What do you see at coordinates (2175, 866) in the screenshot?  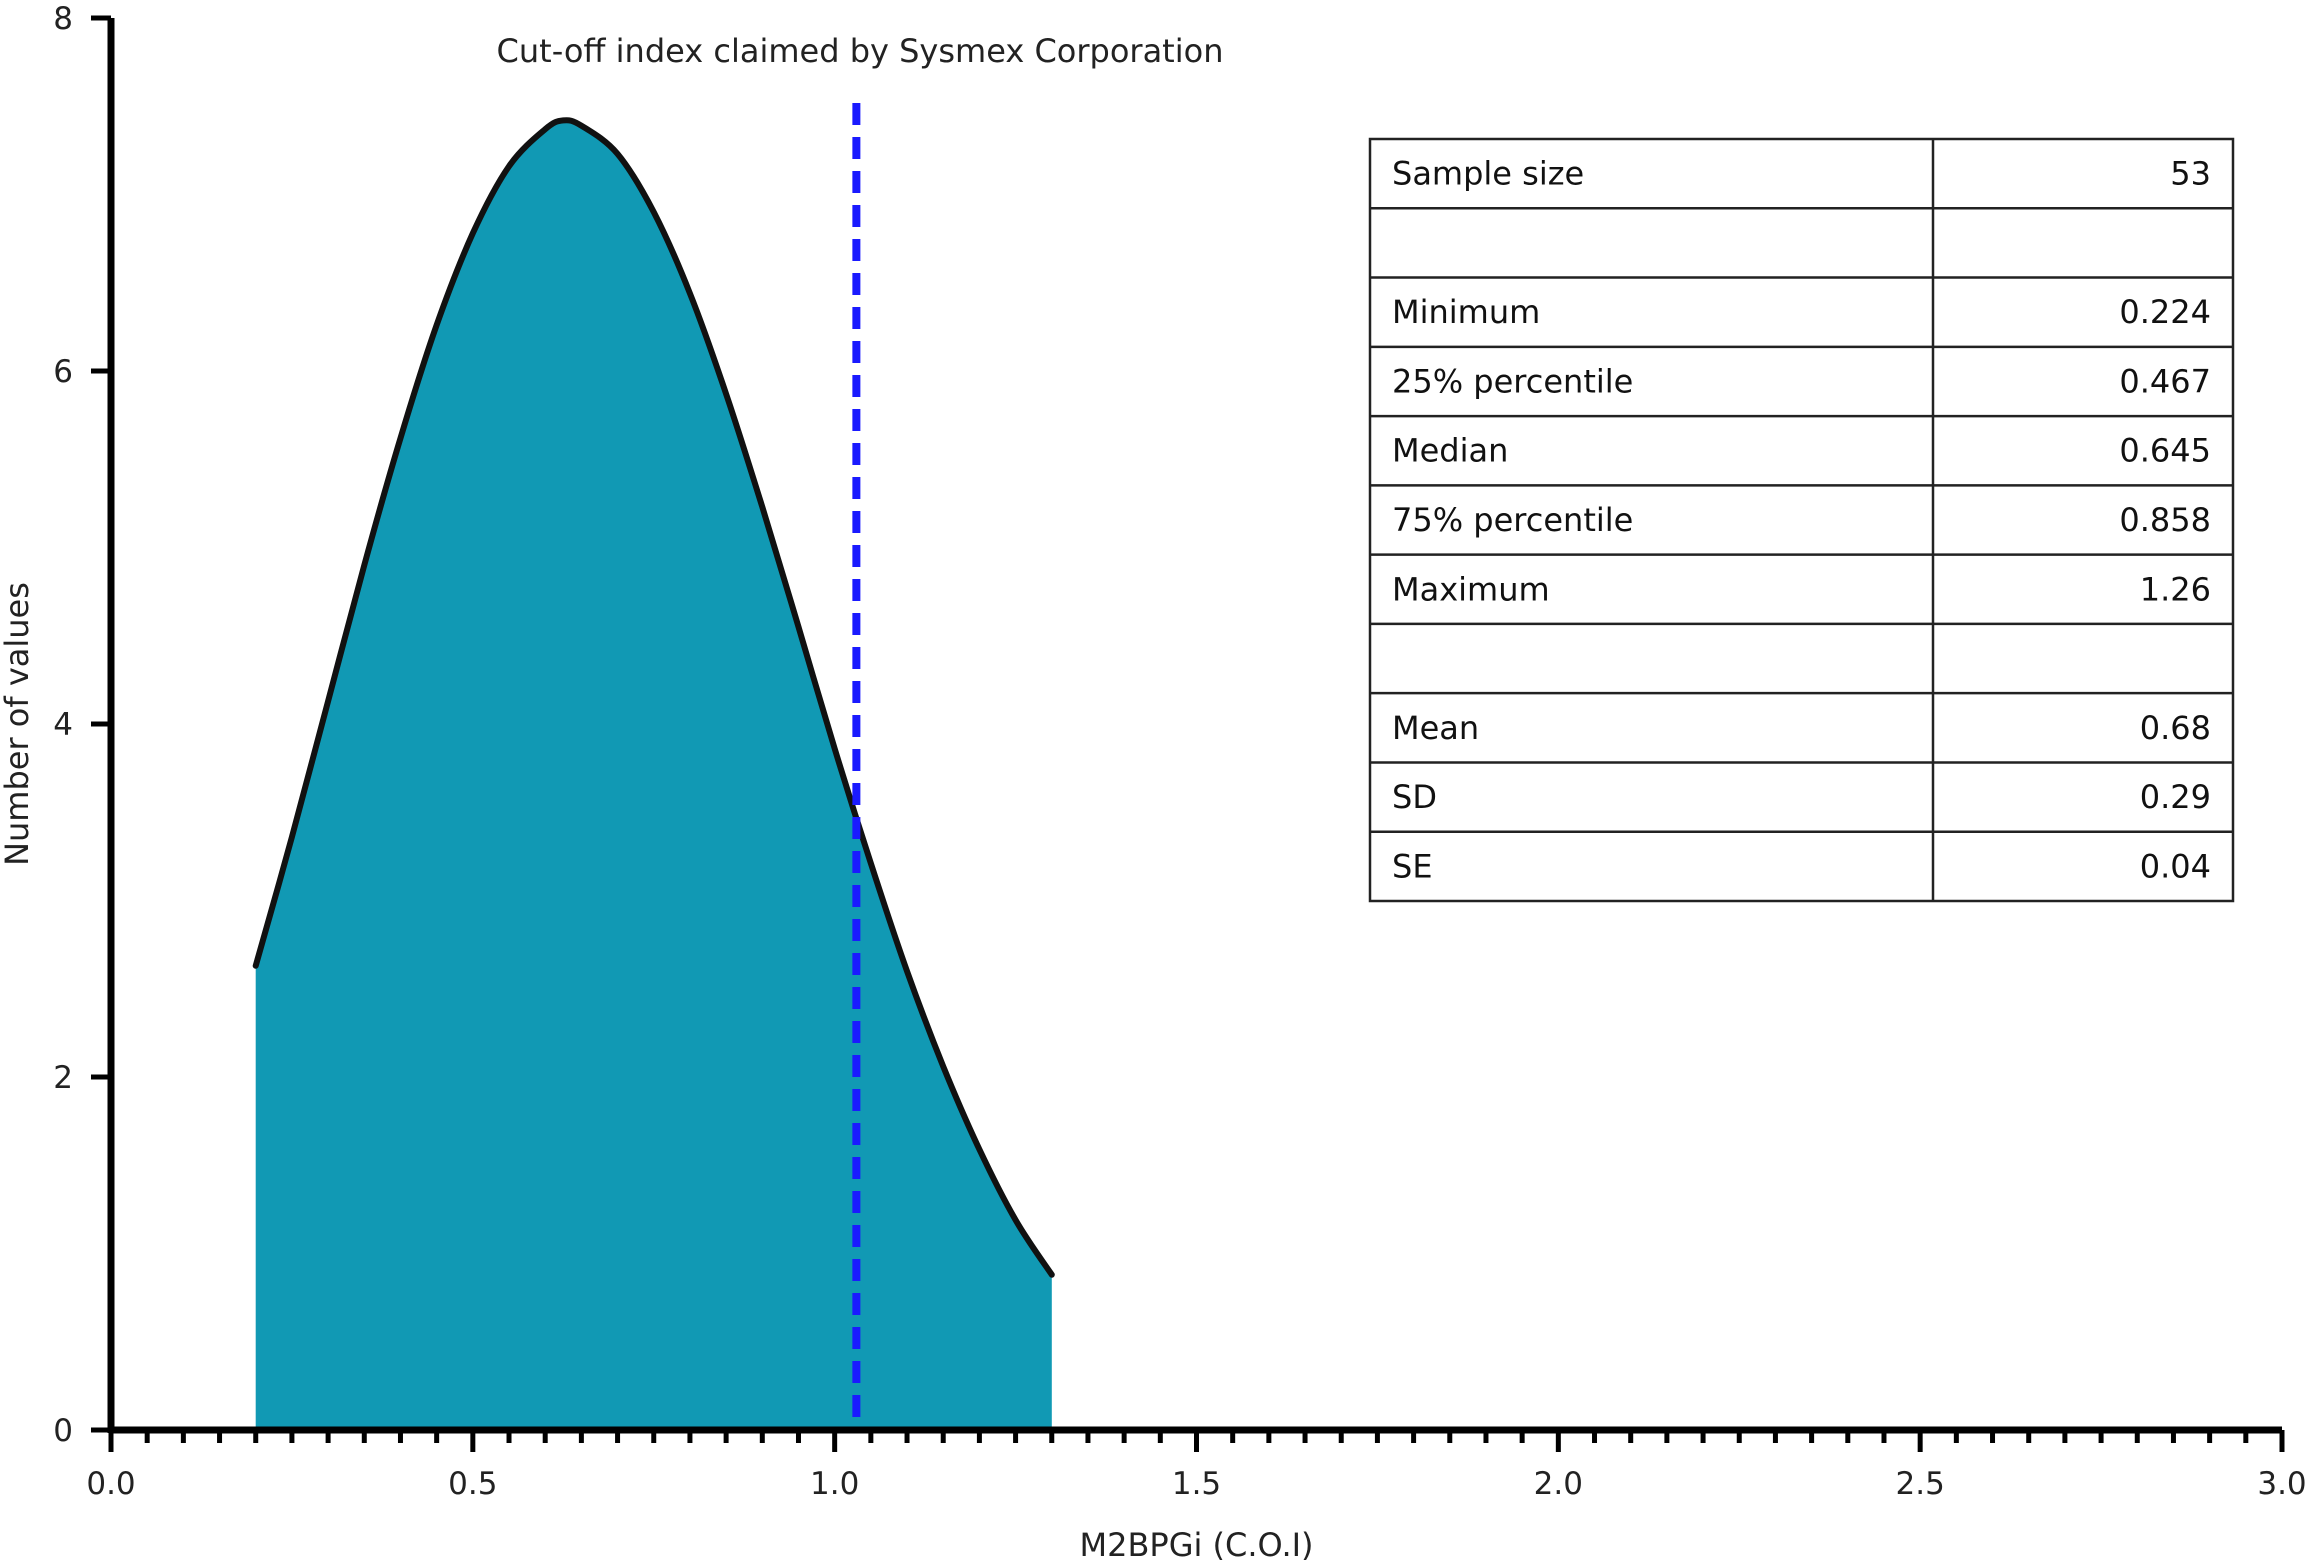 I see `stats-value: 0.04` at bounding box center [2175, 866].